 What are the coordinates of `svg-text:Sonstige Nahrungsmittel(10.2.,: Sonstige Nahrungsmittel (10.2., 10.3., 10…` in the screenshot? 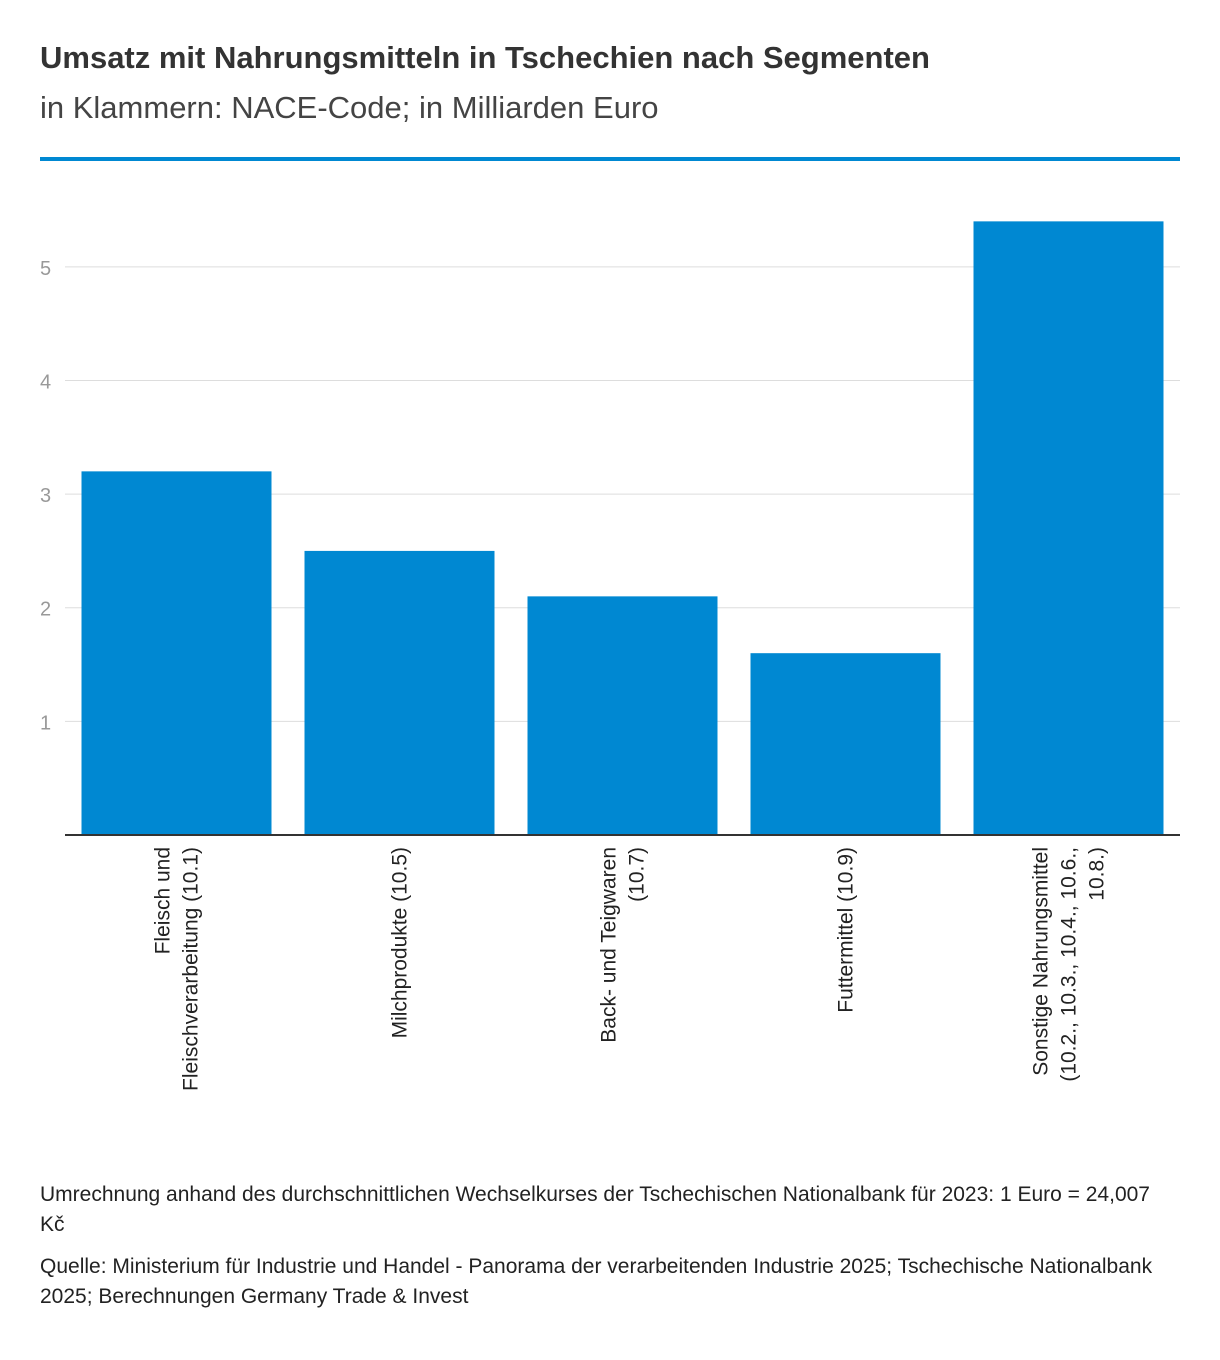 It's located at (1069, 964).